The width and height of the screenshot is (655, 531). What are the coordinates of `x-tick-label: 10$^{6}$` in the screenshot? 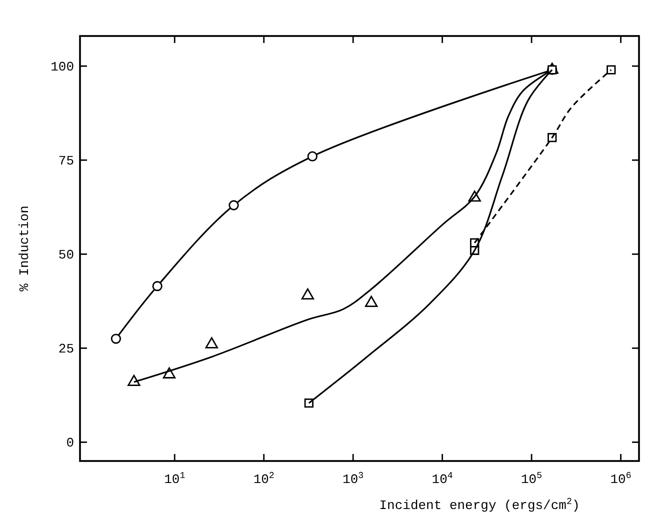 It's located at (621, 478).